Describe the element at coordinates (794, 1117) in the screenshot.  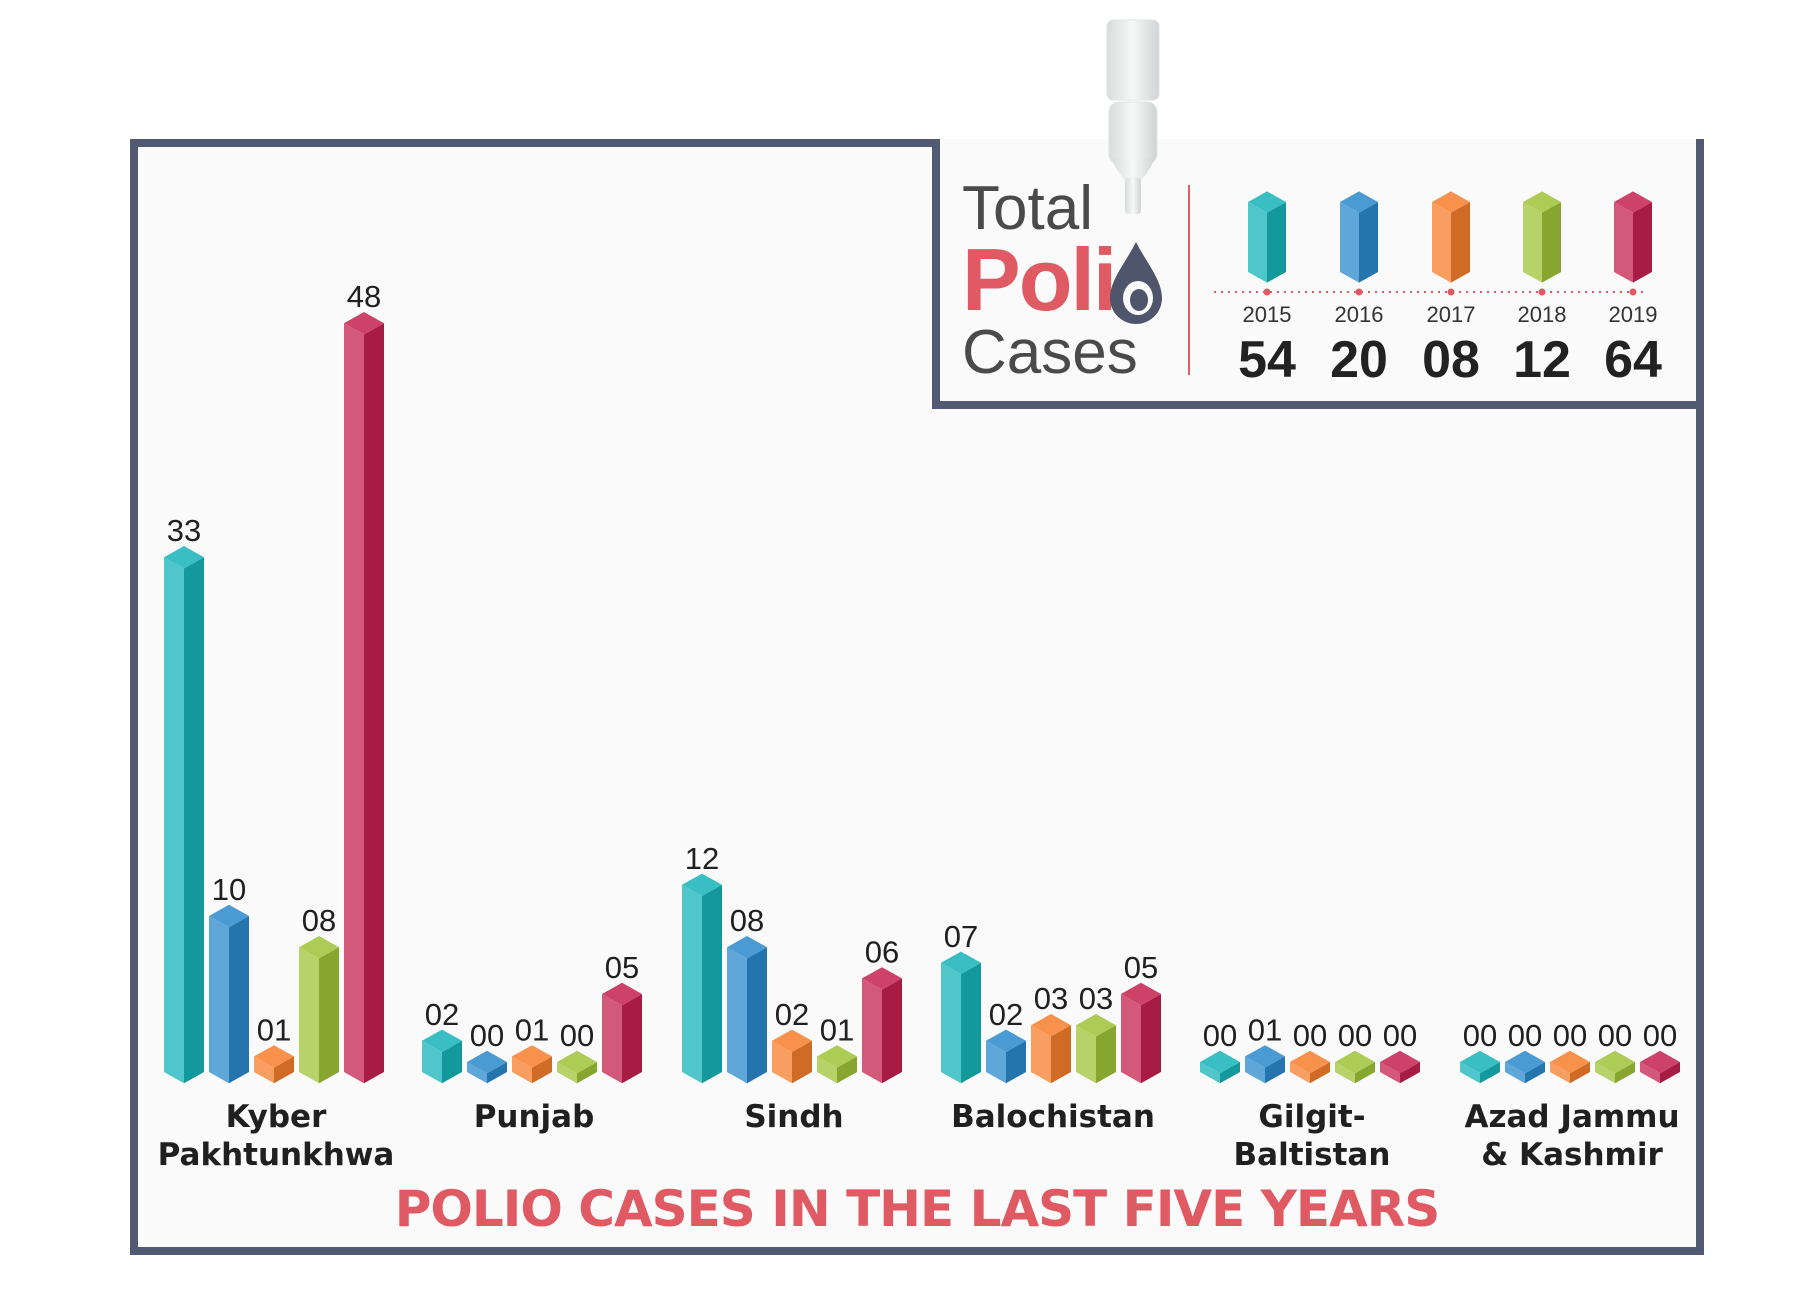
I see `region-label: Sindh` at that location.